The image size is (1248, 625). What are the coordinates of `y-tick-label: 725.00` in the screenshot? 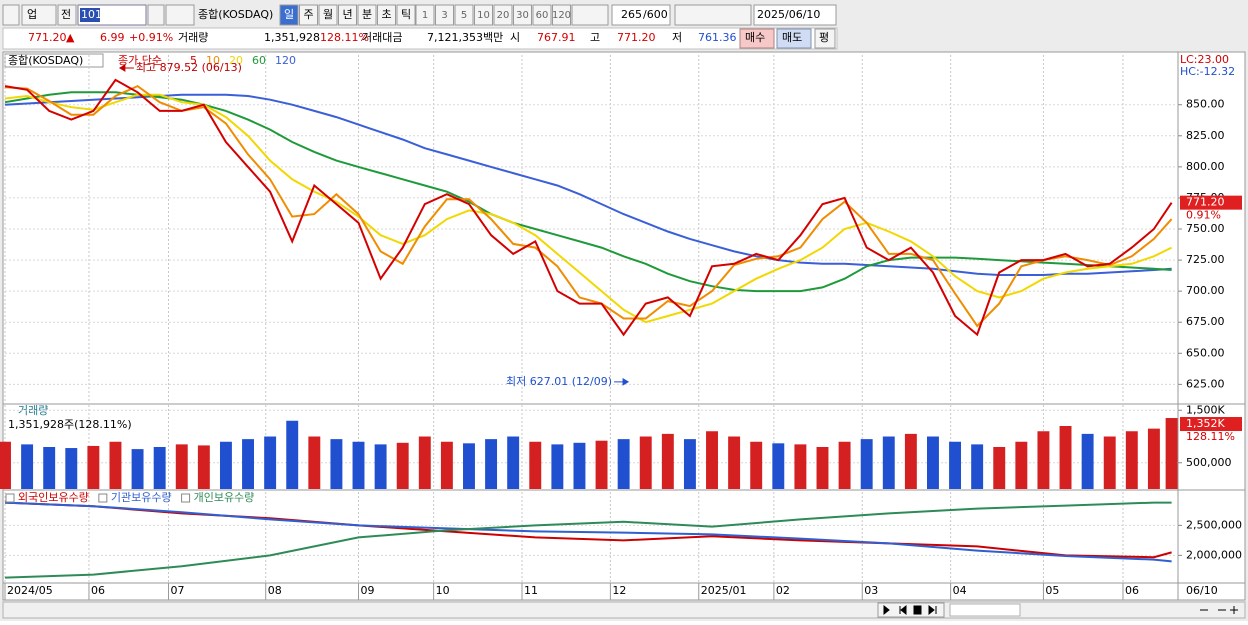 It's located at (1205, 259).